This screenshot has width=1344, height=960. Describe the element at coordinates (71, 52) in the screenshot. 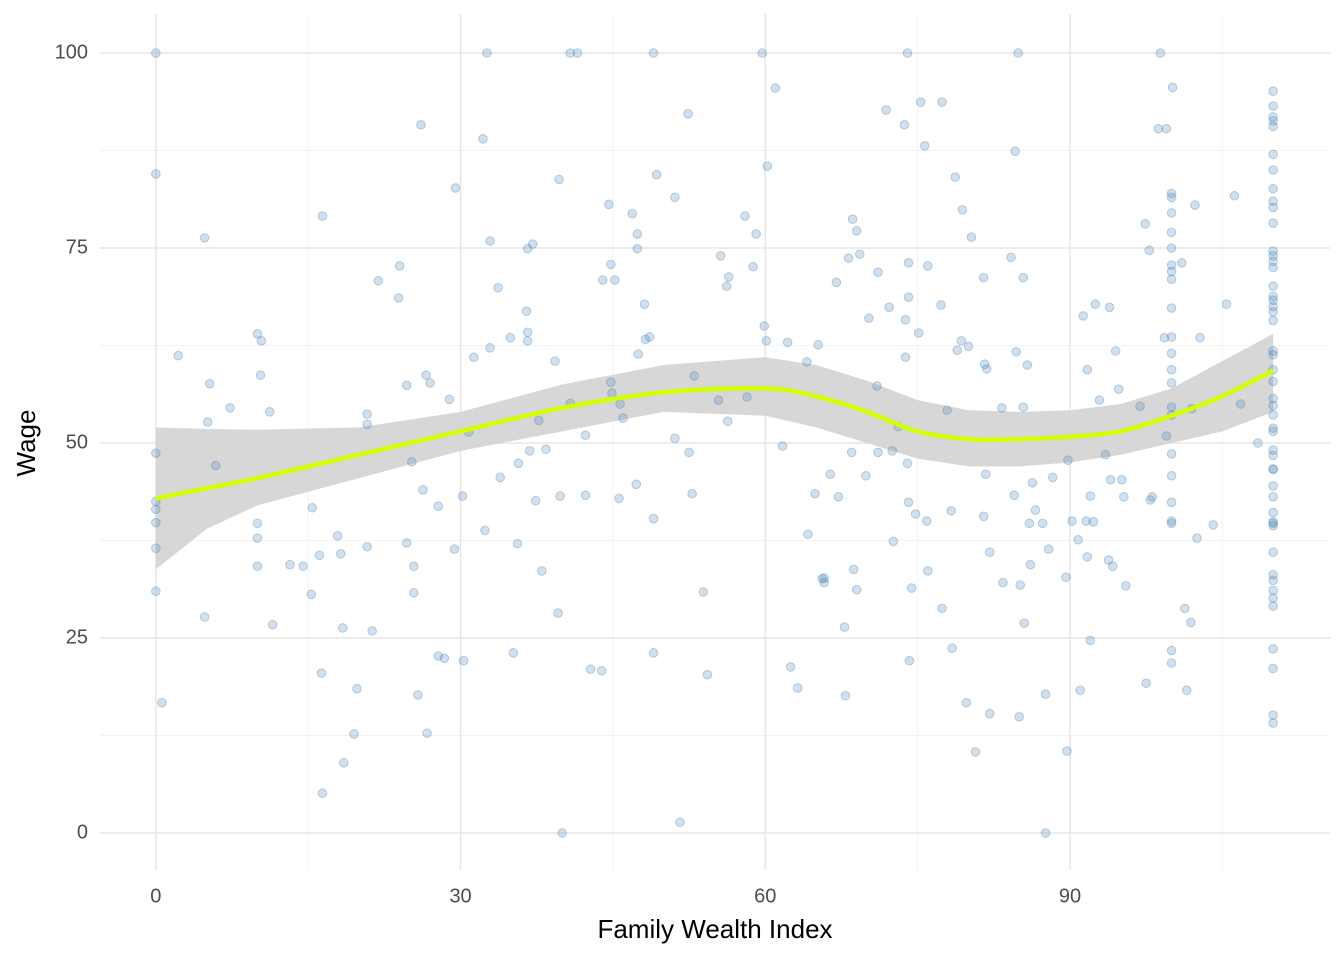

I see `y-tick-label: 100` at that location.